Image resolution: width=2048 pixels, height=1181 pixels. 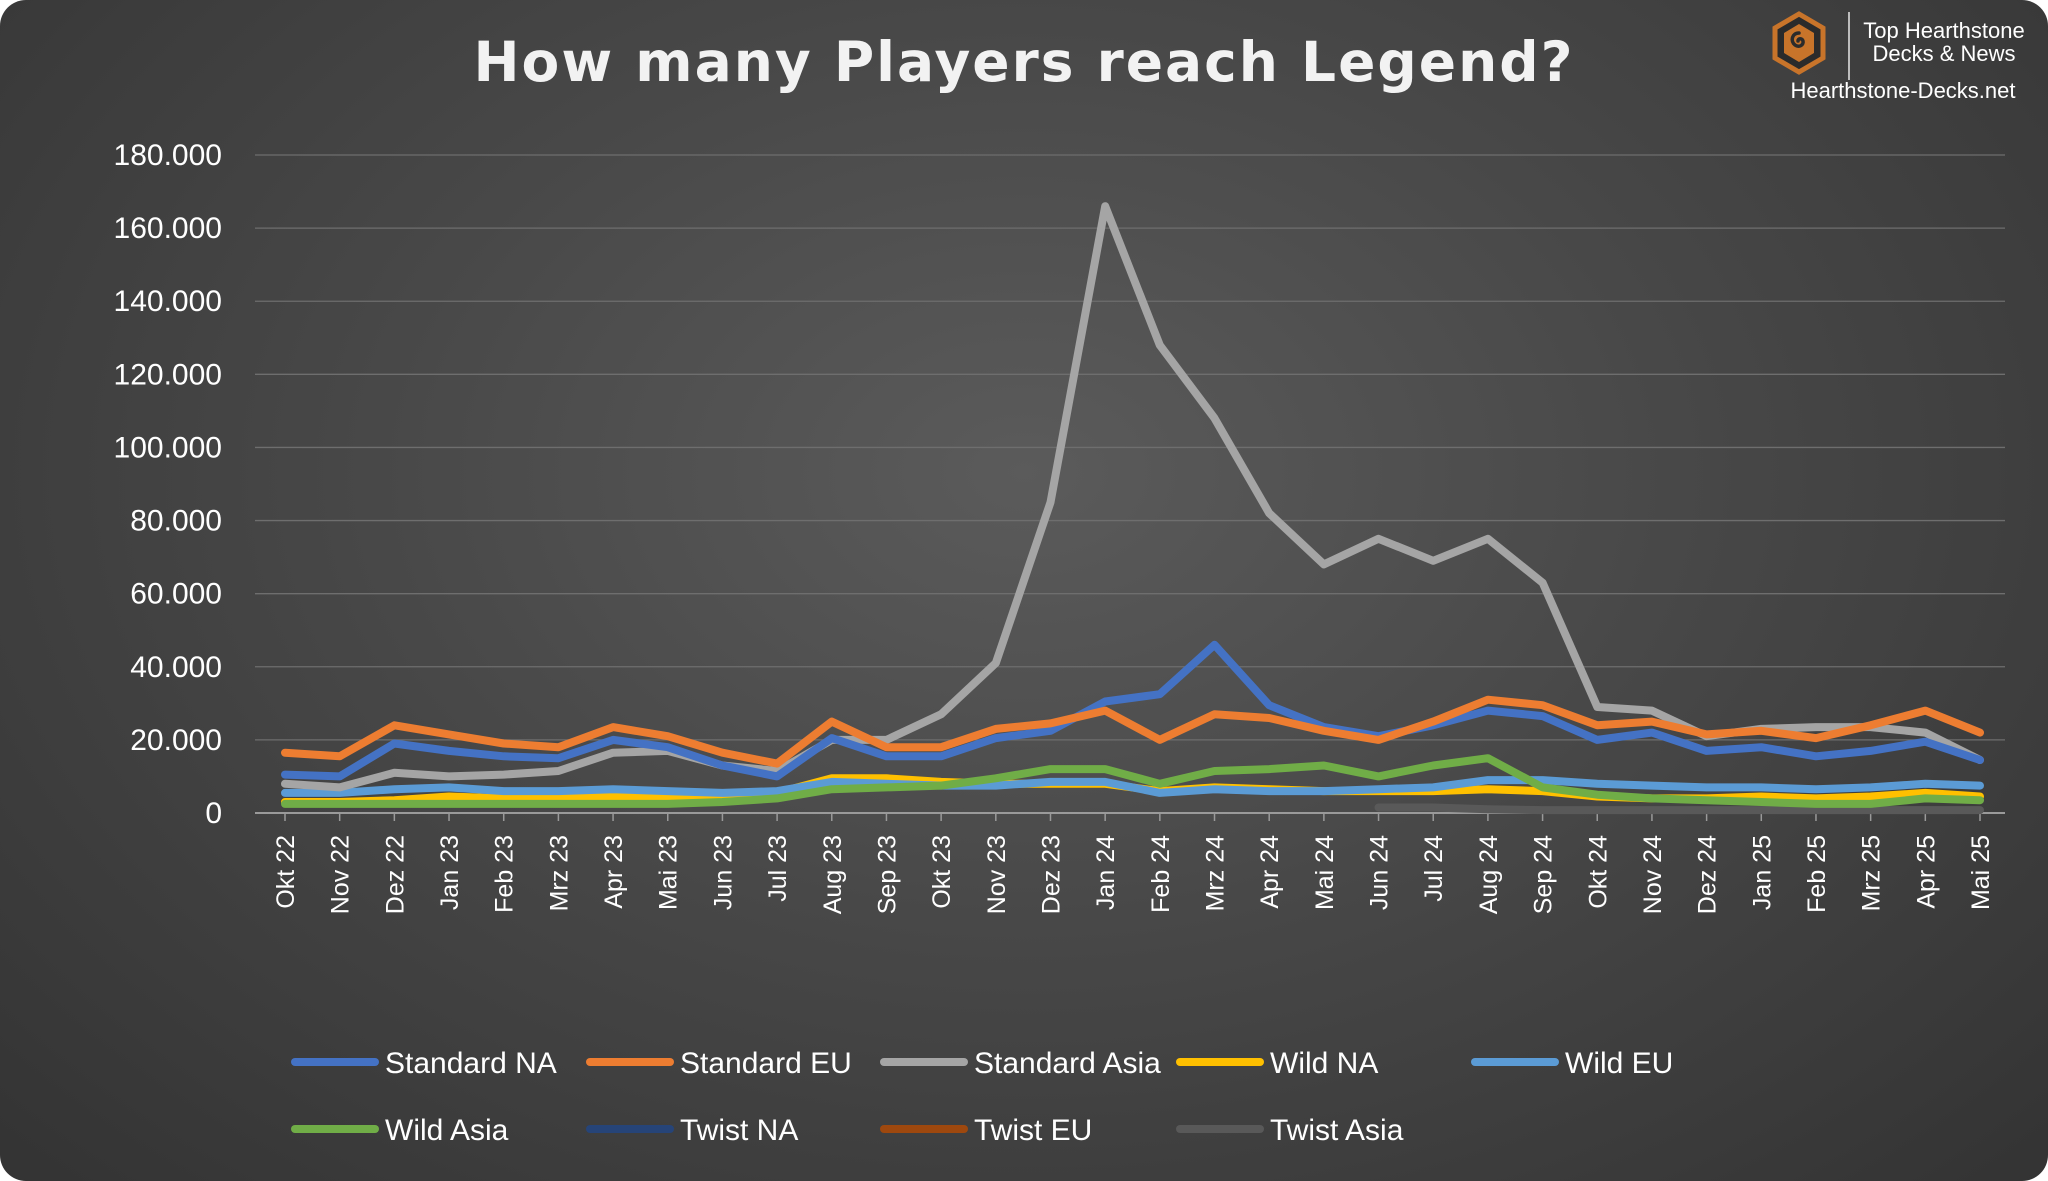 What do you see at coordinates (168, 228) in the screenshot?
I see `y-tick-label: 160.000` at bounding box center [168, 228].